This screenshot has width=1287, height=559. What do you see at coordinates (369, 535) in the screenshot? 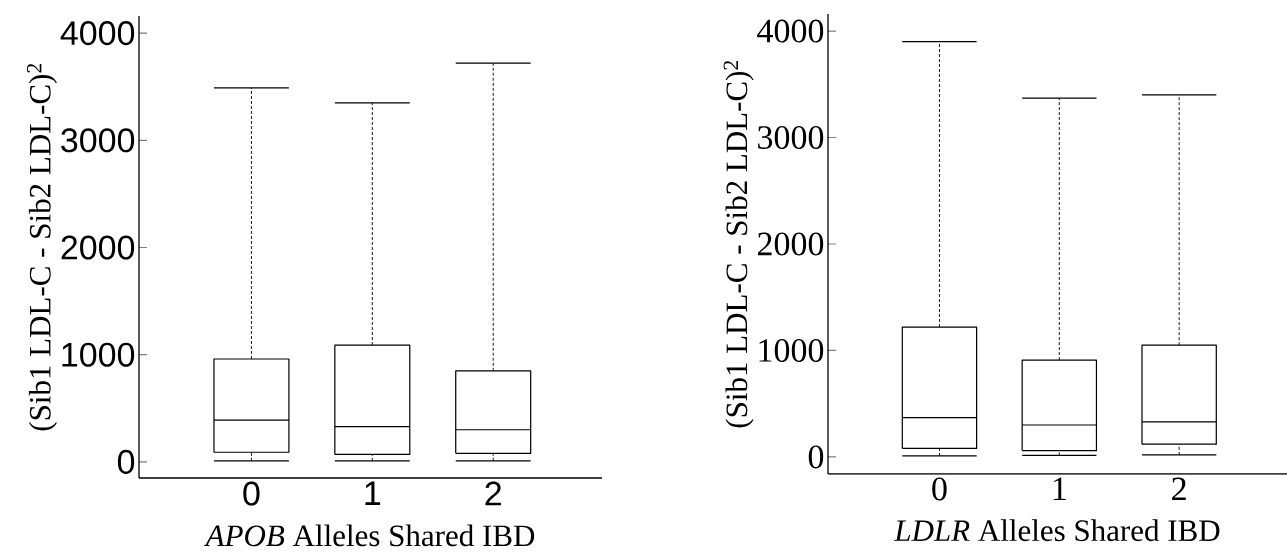
I see `x-axis-title: APOB Alleles Shared IBD` at bounding box center [369, 535].